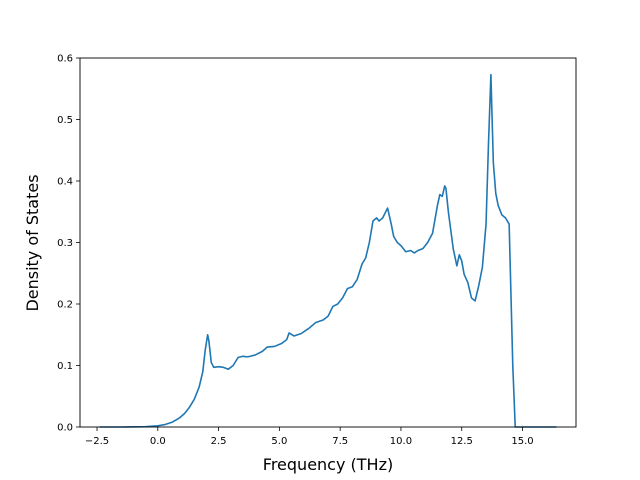 The image size is (640, 480). What do you see at coordinates (158, 441) in the screenshot?
I see `x-tick-label: 0.0` at bounding box center [158, 441].